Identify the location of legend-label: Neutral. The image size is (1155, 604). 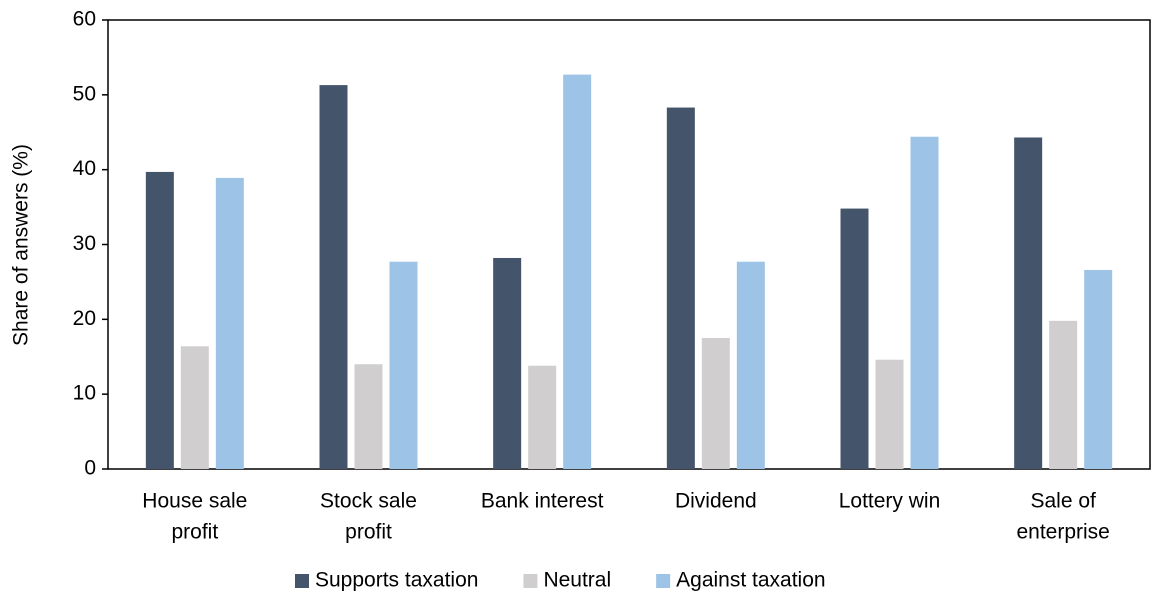
(577, 580).